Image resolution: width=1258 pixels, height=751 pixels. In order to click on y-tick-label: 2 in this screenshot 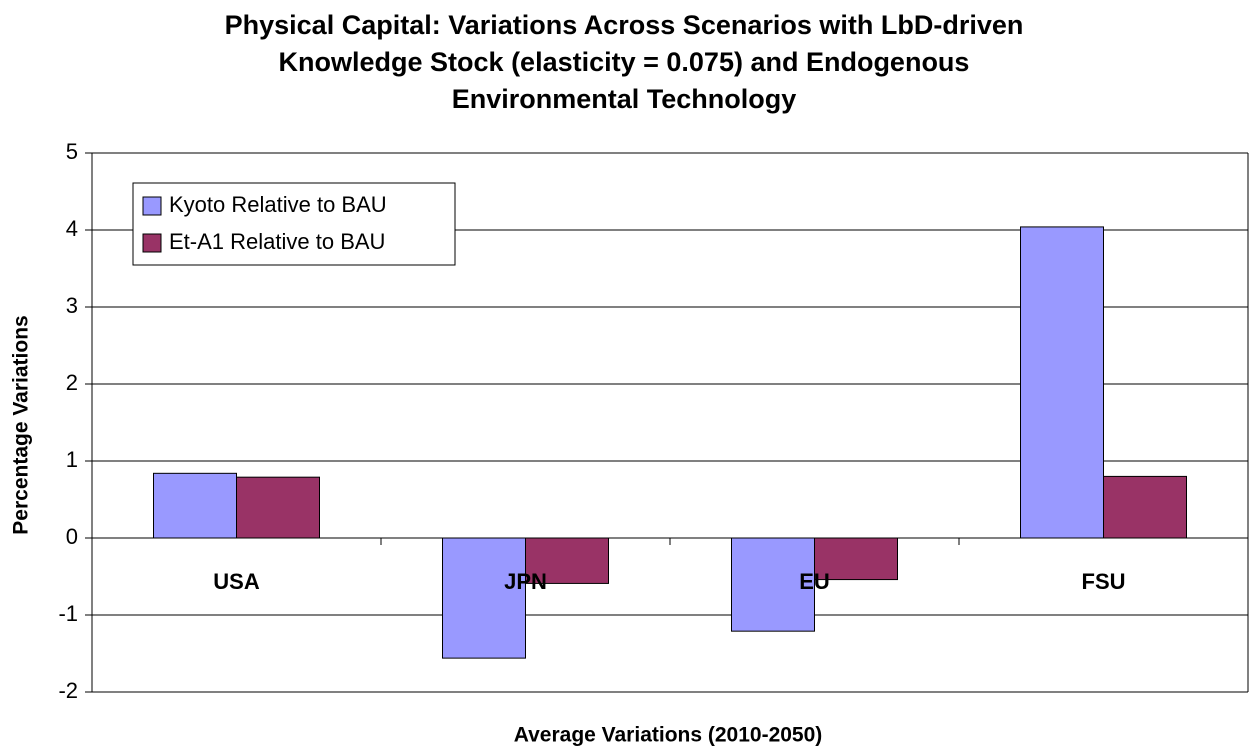, I will do `click(72, 382)`.